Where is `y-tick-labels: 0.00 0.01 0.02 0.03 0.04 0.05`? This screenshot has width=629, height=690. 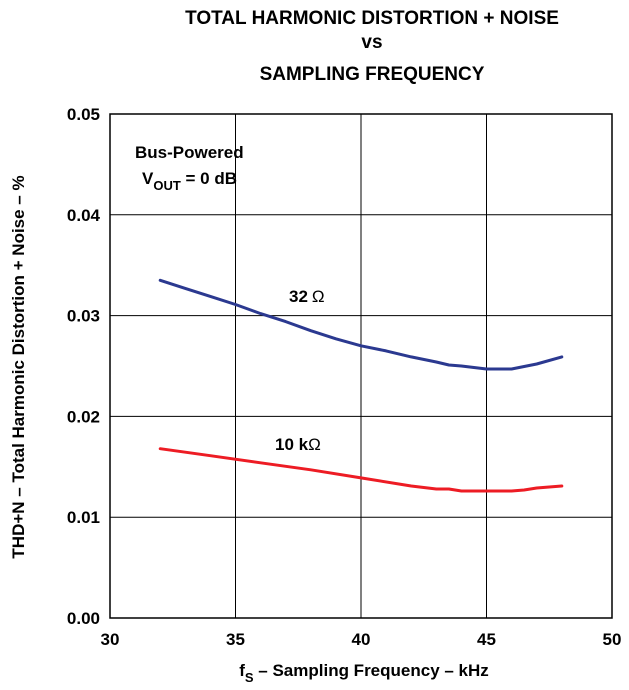
y-tick-labels: 0.00 0.01 0.02 0.03 0.04 0.05 is located at coordinates (84, 366).